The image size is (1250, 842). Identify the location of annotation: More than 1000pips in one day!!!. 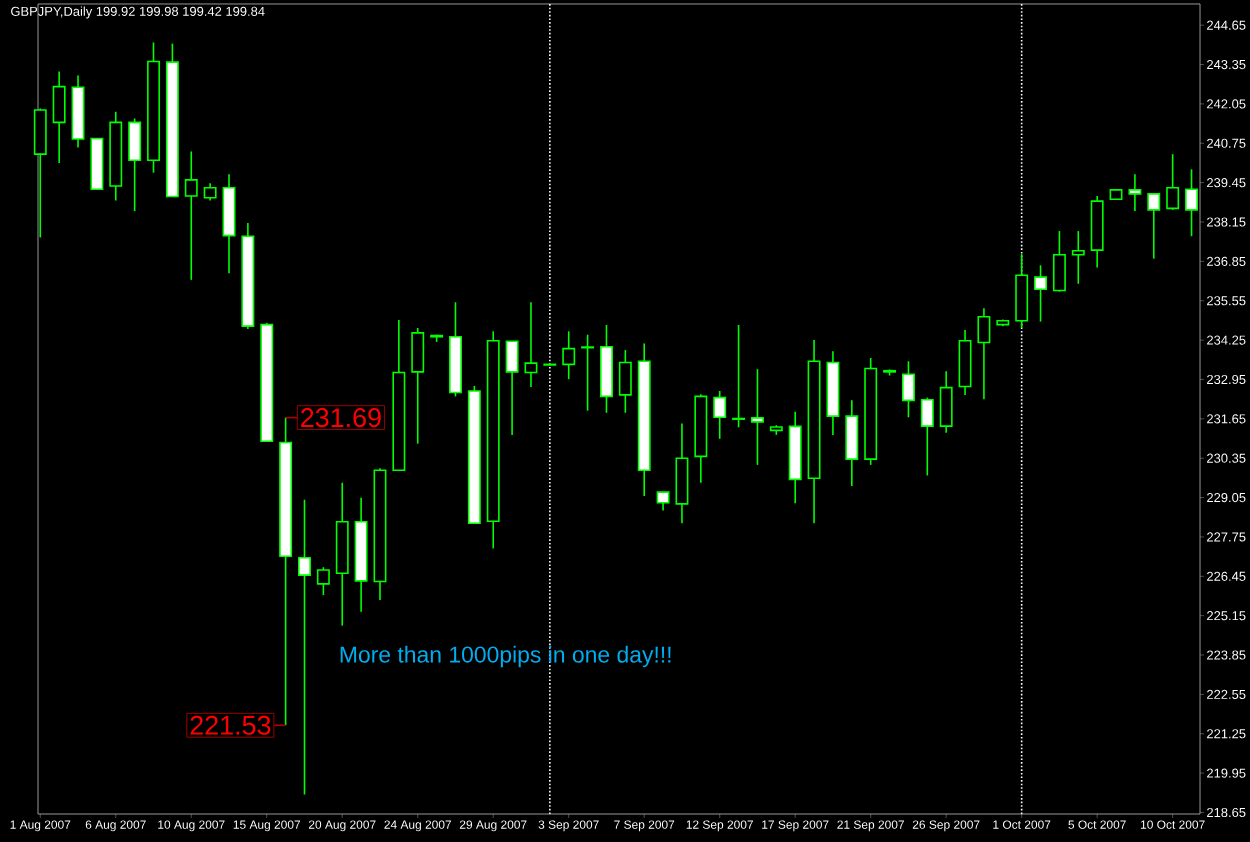
(505, 656).